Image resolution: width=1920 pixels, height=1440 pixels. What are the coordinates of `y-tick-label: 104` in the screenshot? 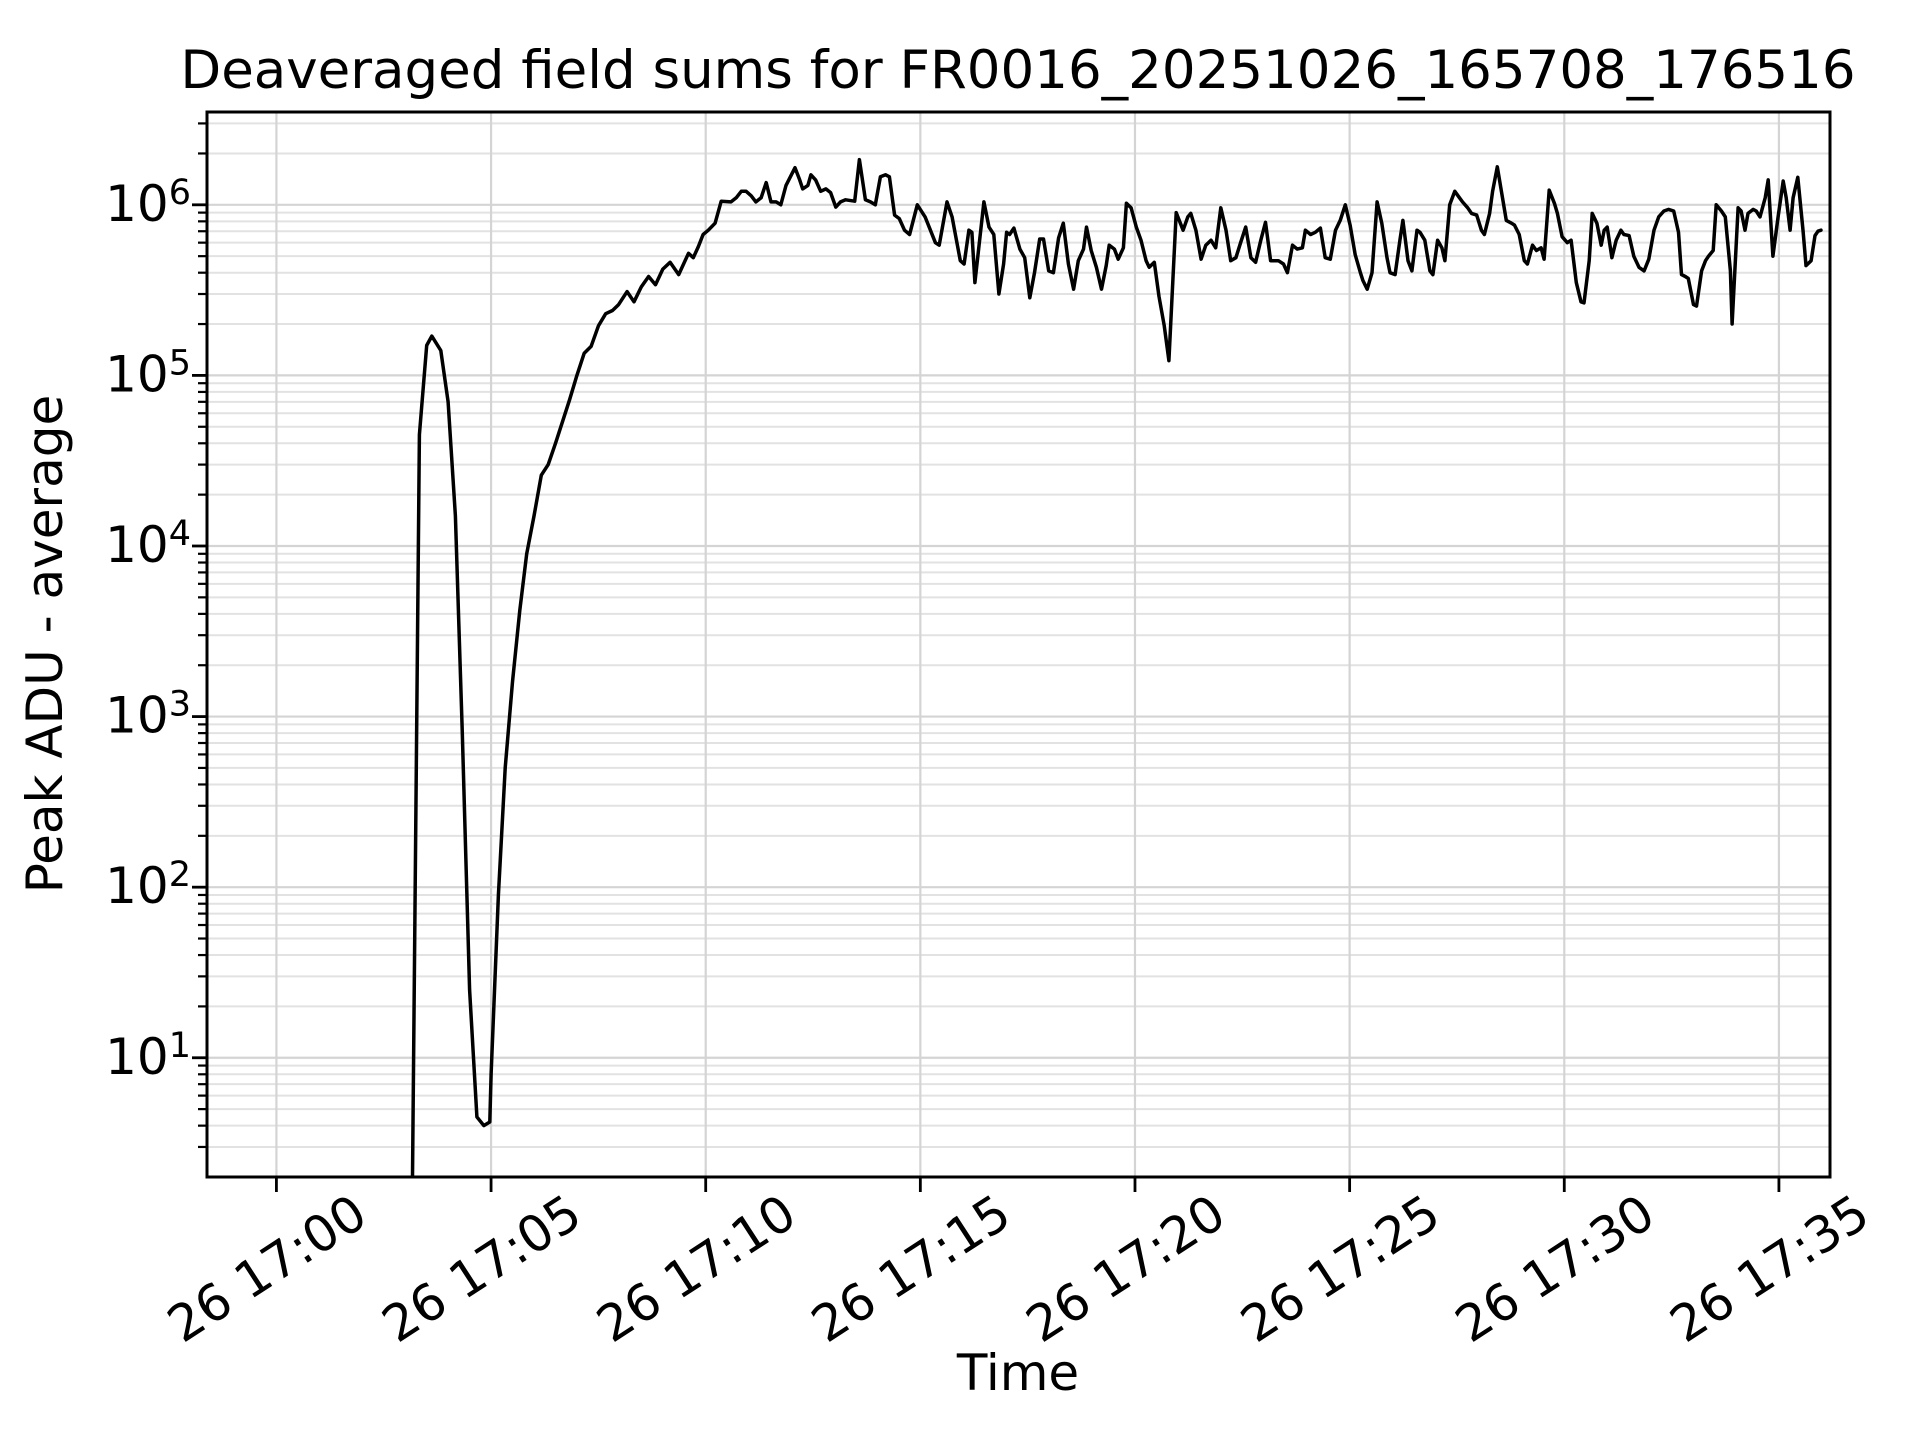 It's located at (148, 544).